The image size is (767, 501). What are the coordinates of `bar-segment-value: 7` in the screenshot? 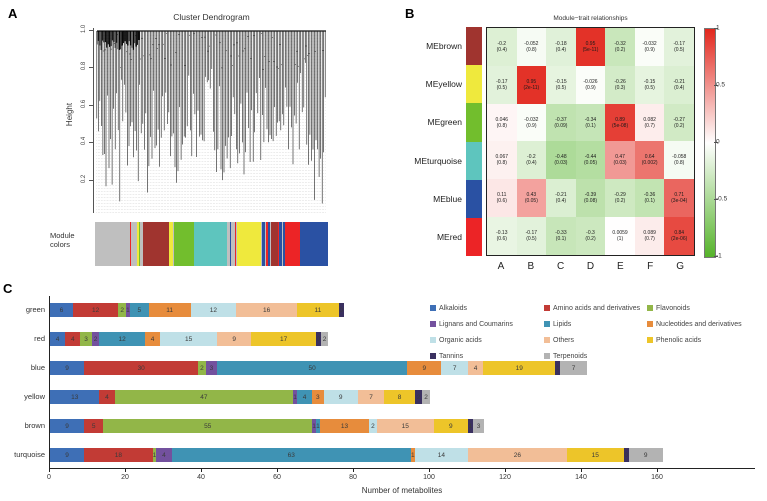 It's located at (371, 397).